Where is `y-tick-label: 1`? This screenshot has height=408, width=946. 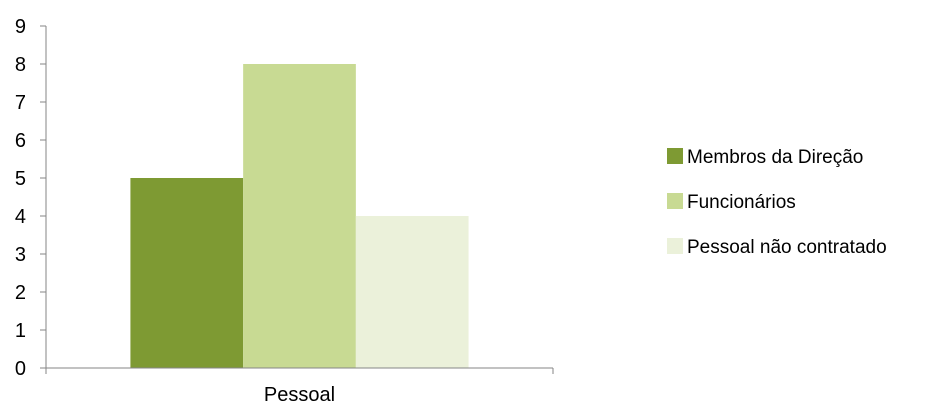
y-tick-label: 1 is located at coordinates (20, 331).